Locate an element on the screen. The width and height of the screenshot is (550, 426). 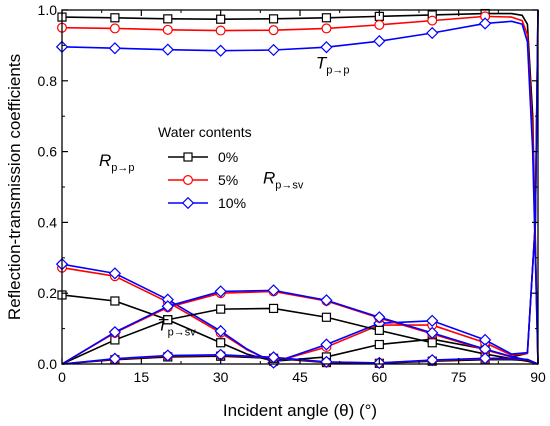
y-tick-label: 0.8 is located at coordinates (48, 81).